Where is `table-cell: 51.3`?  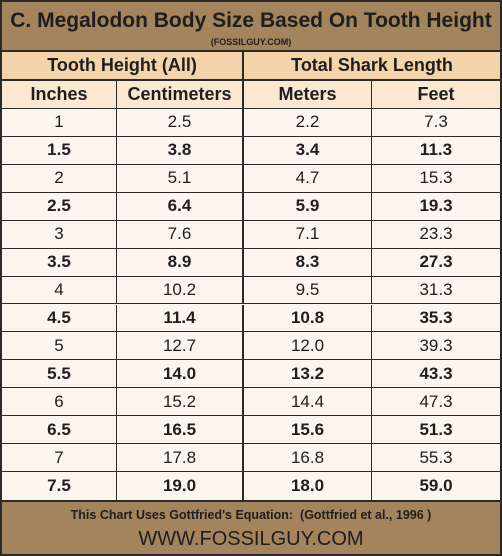
table-cell: 51.3 is located at coordinates (436, 430).